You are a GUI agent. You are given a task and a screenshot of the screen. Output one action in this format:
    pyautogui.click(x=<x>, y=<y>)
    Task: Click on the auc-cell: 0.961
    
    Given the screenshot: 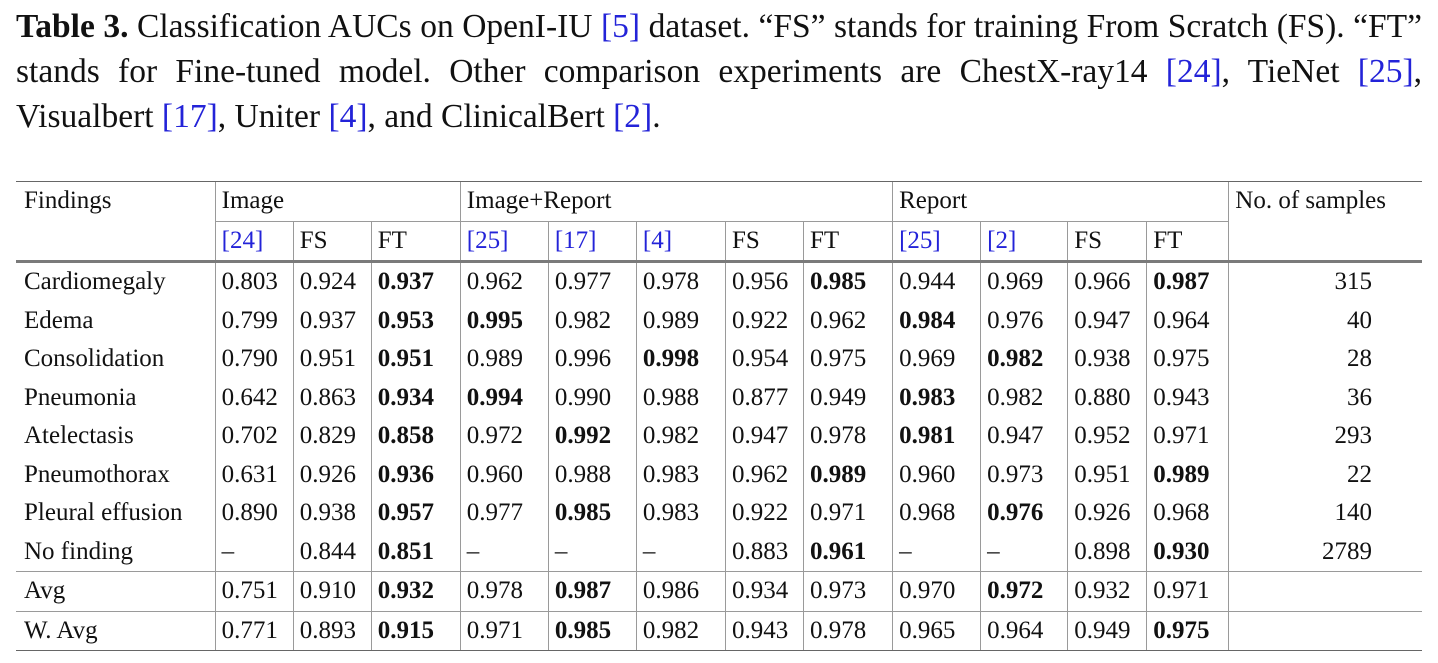 What is the action you would take?
    pyautogui.click(x=848, y=552)
    